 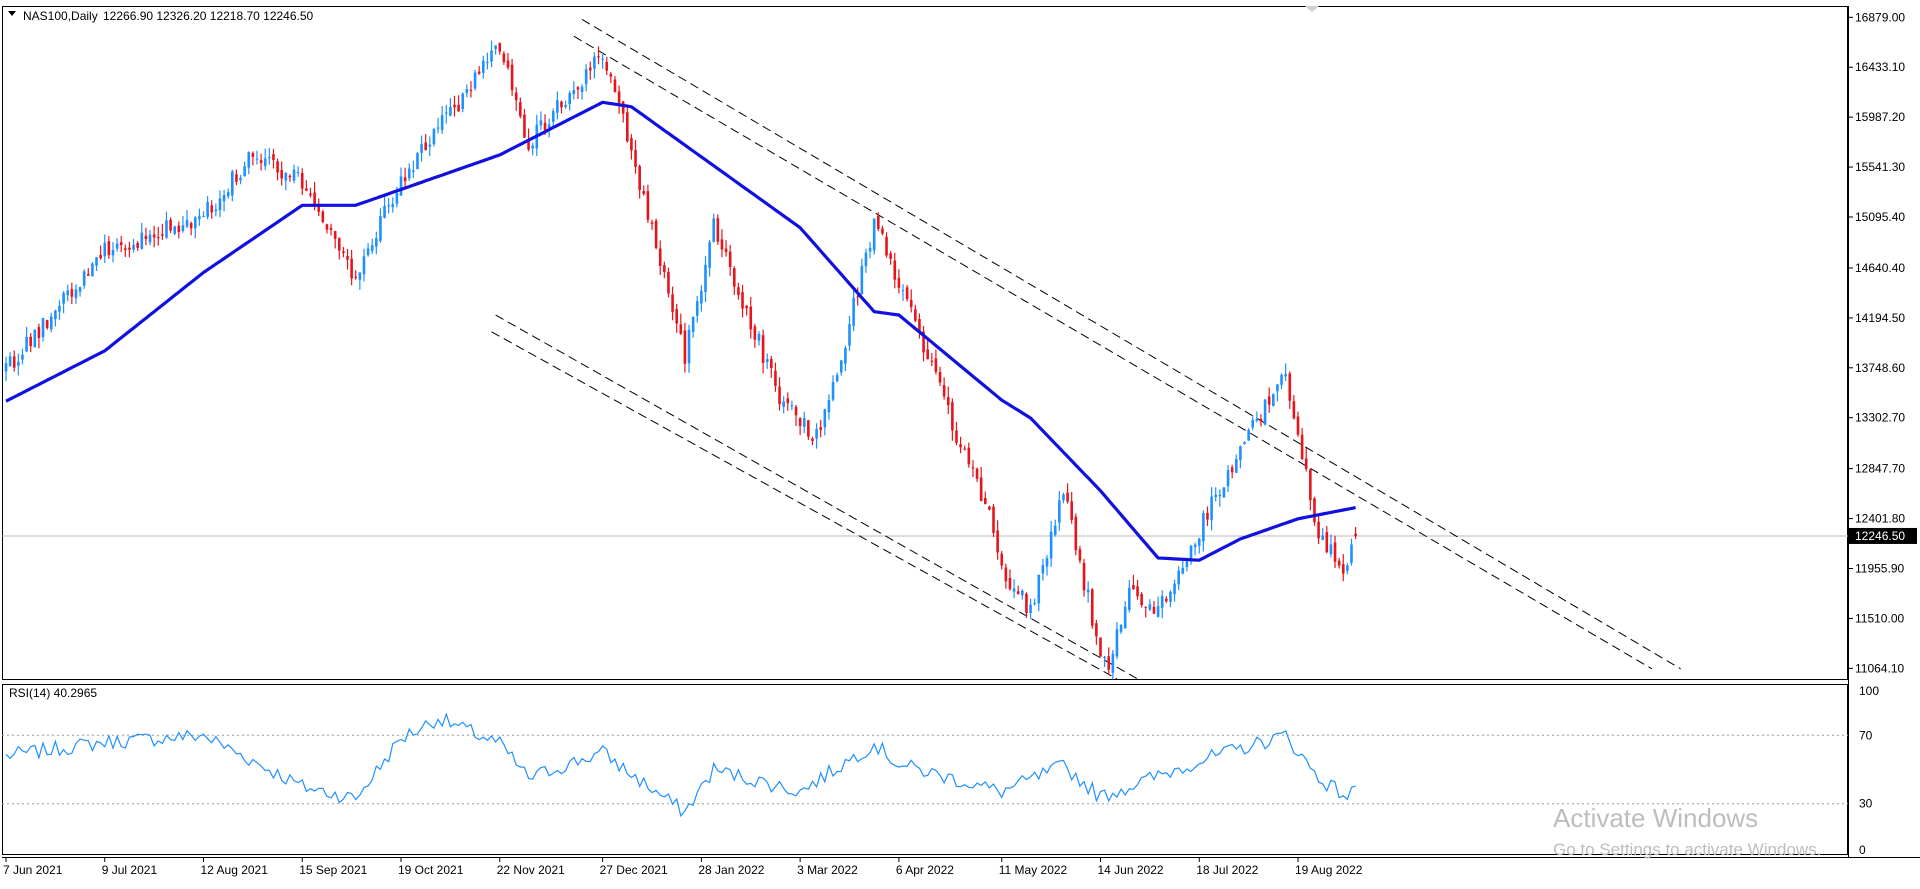 I want to click on time-axis-label: 18 Jul 2022, so click(x=1227, y=870).